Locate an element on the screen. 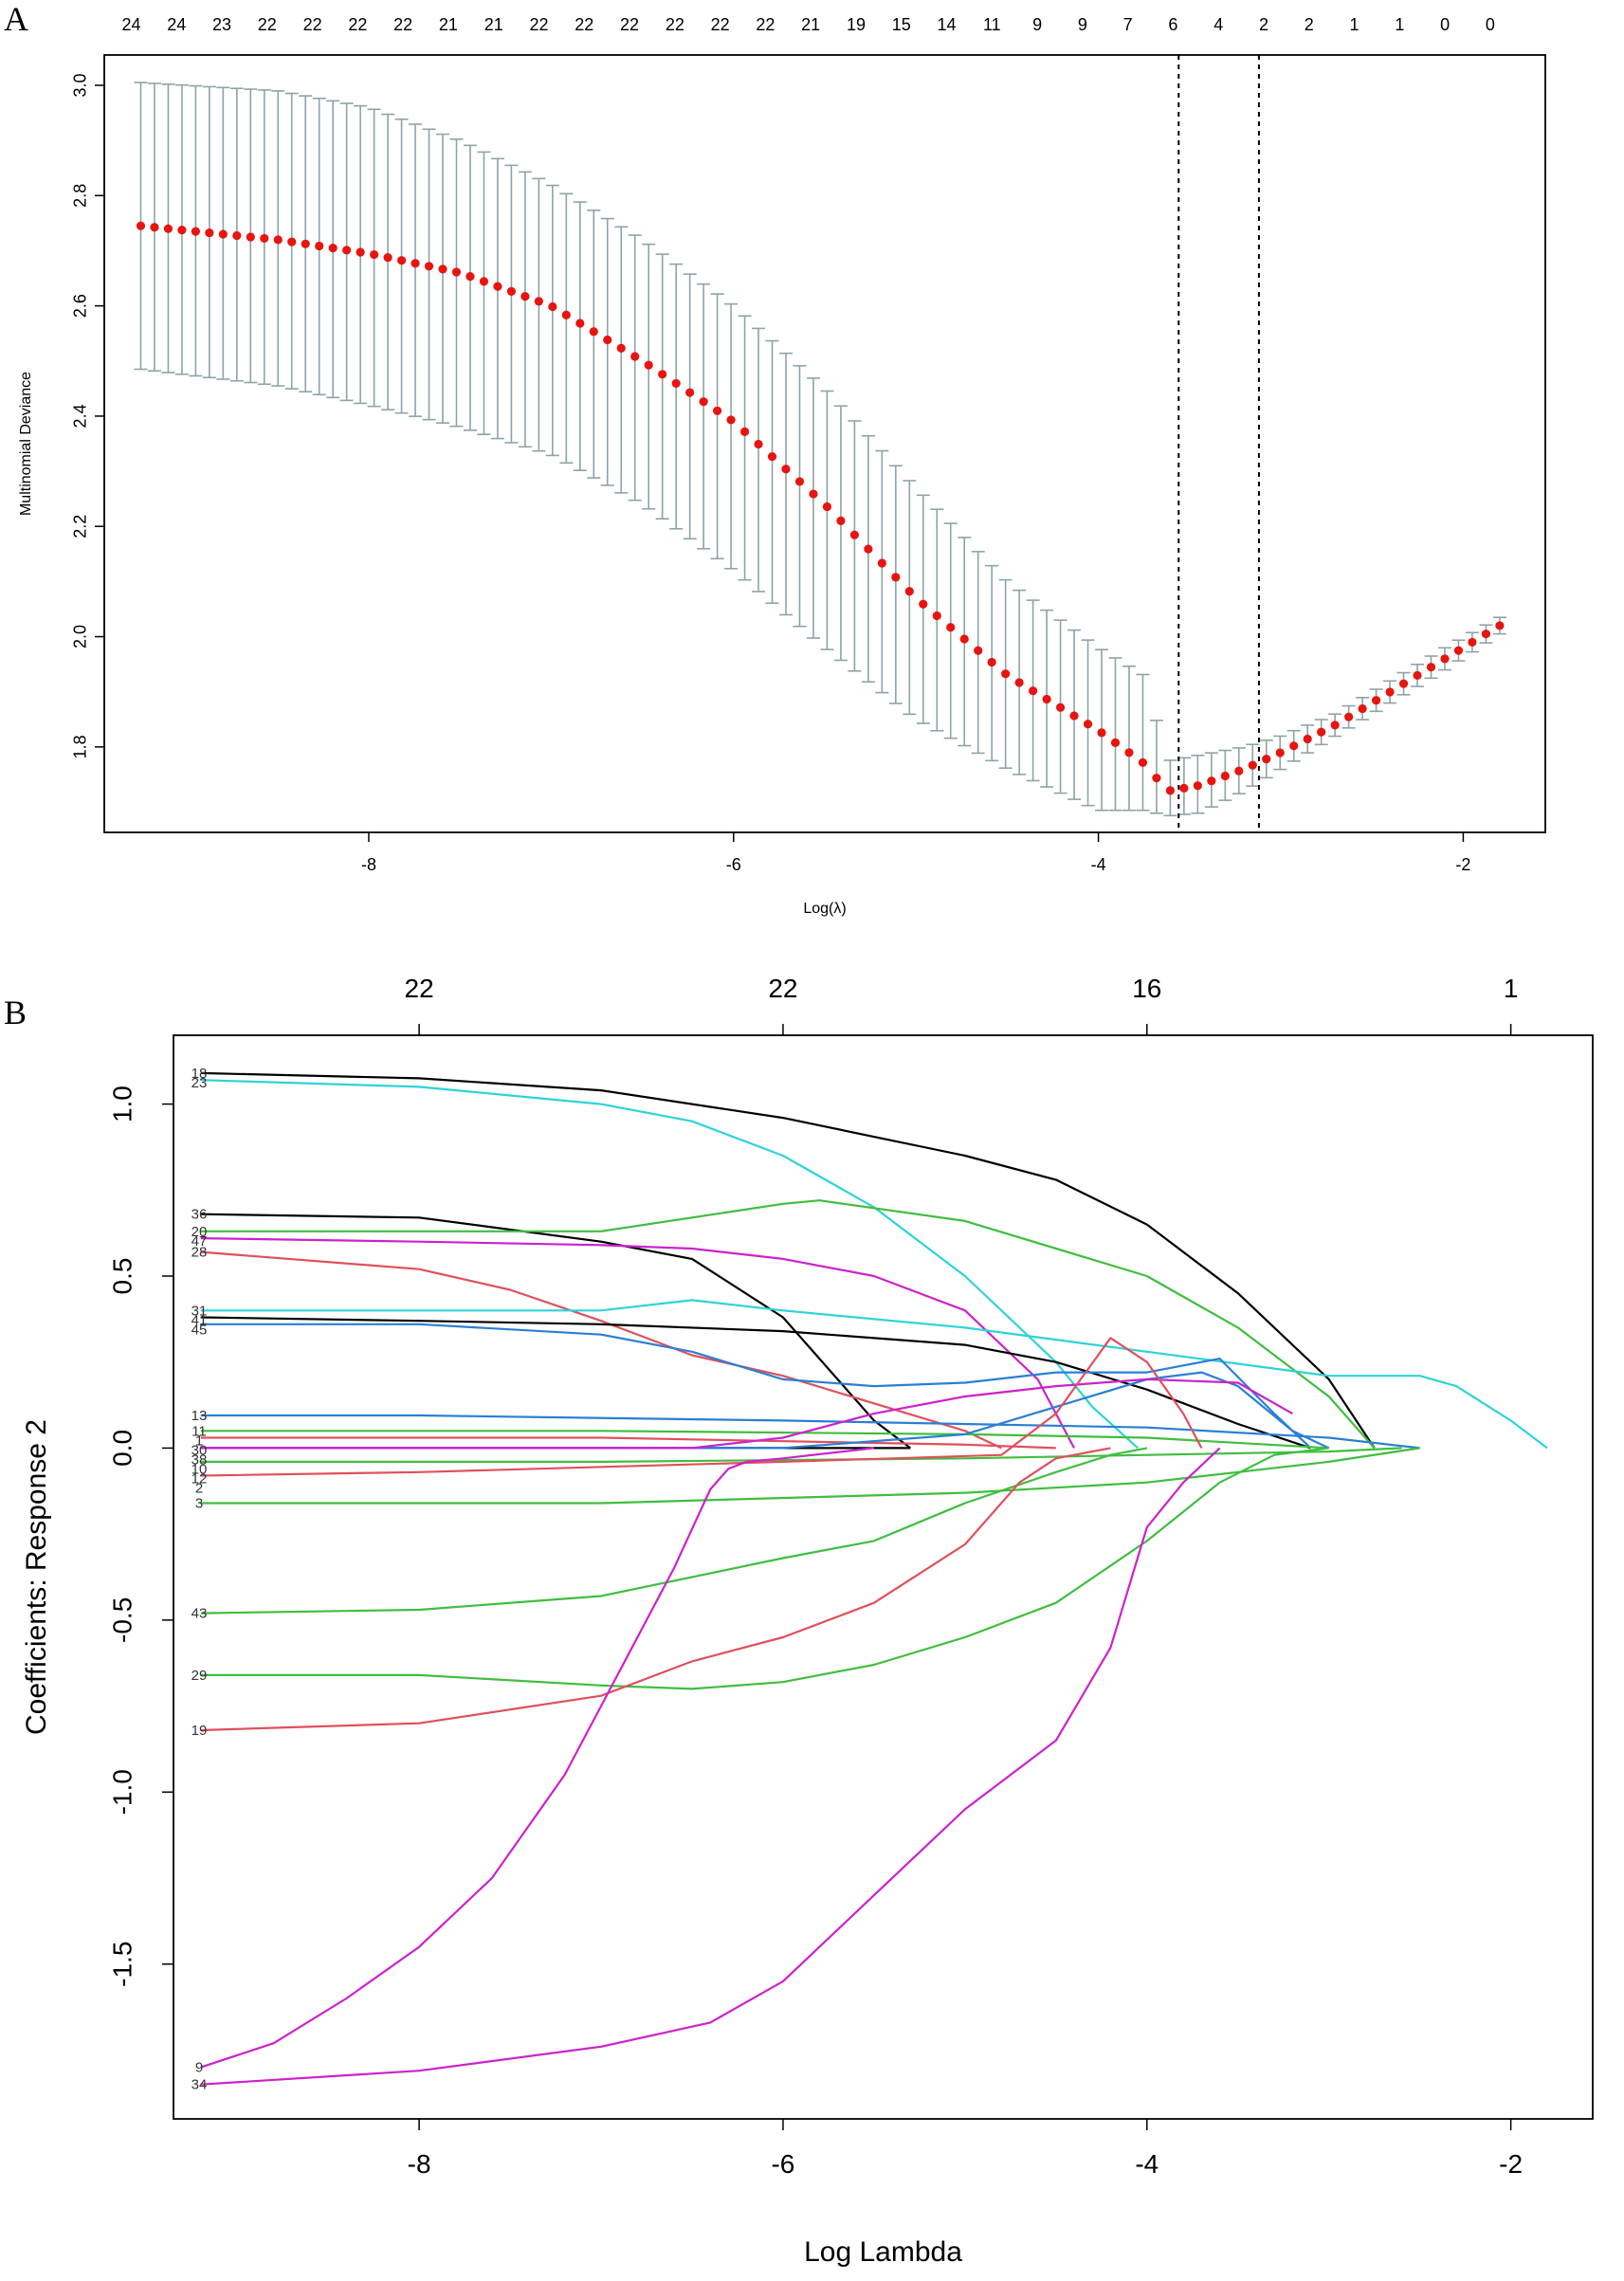 This screenshot has height=2281, width=1624. y-tick-label: 2.6 is located at coordinates (80, 306).